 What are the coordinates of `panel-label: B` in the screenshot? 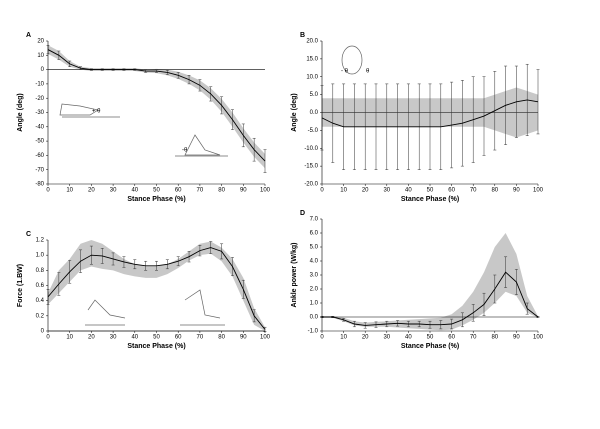 It's located at (302, 35).